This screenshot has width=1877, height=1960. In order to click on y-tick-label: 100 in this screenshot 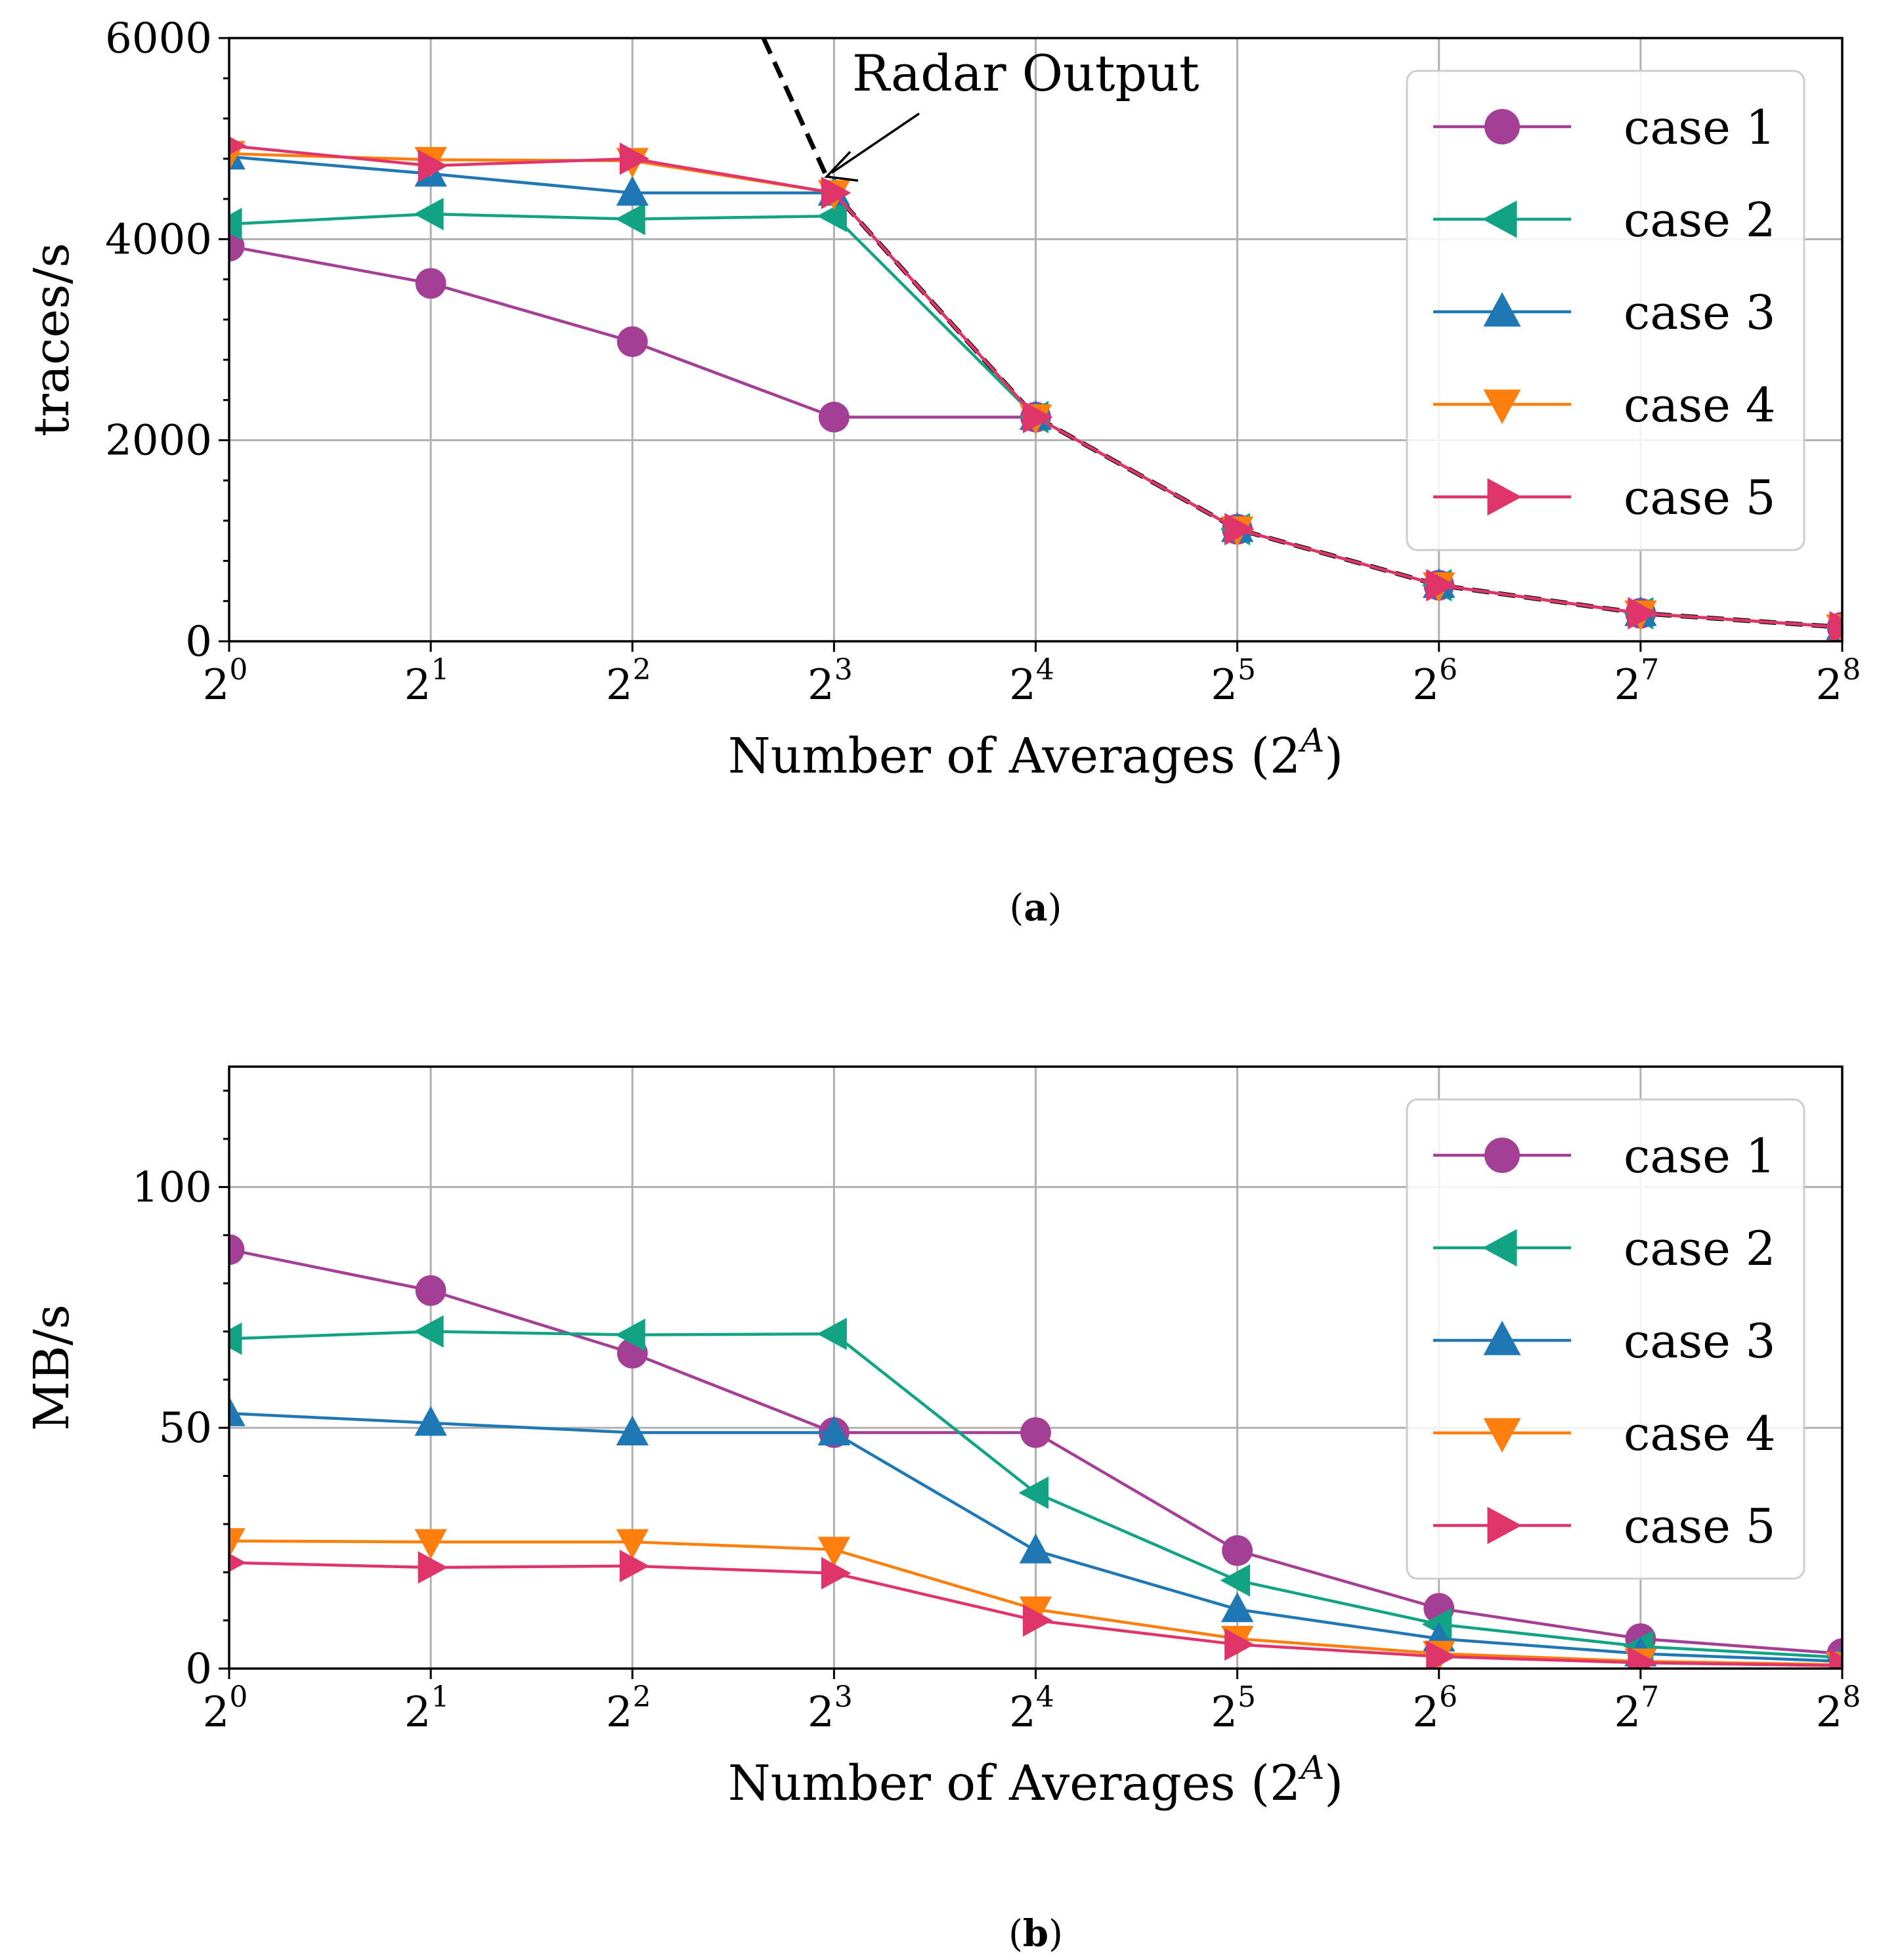, I will do `click(172, 1187)`.